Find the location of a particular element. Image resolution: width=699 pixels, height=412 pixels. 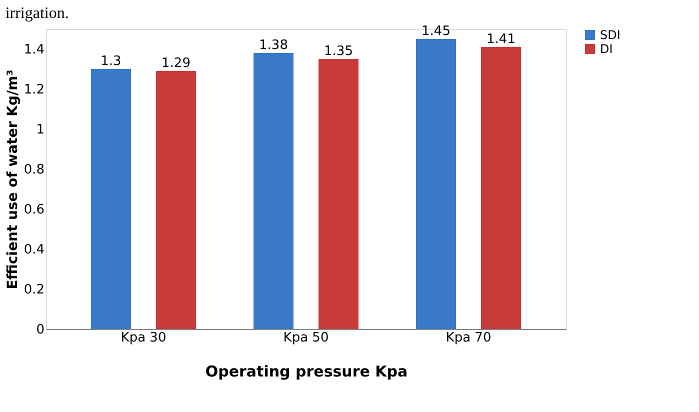

text: irrigation. is located at coordinates (37, 13).